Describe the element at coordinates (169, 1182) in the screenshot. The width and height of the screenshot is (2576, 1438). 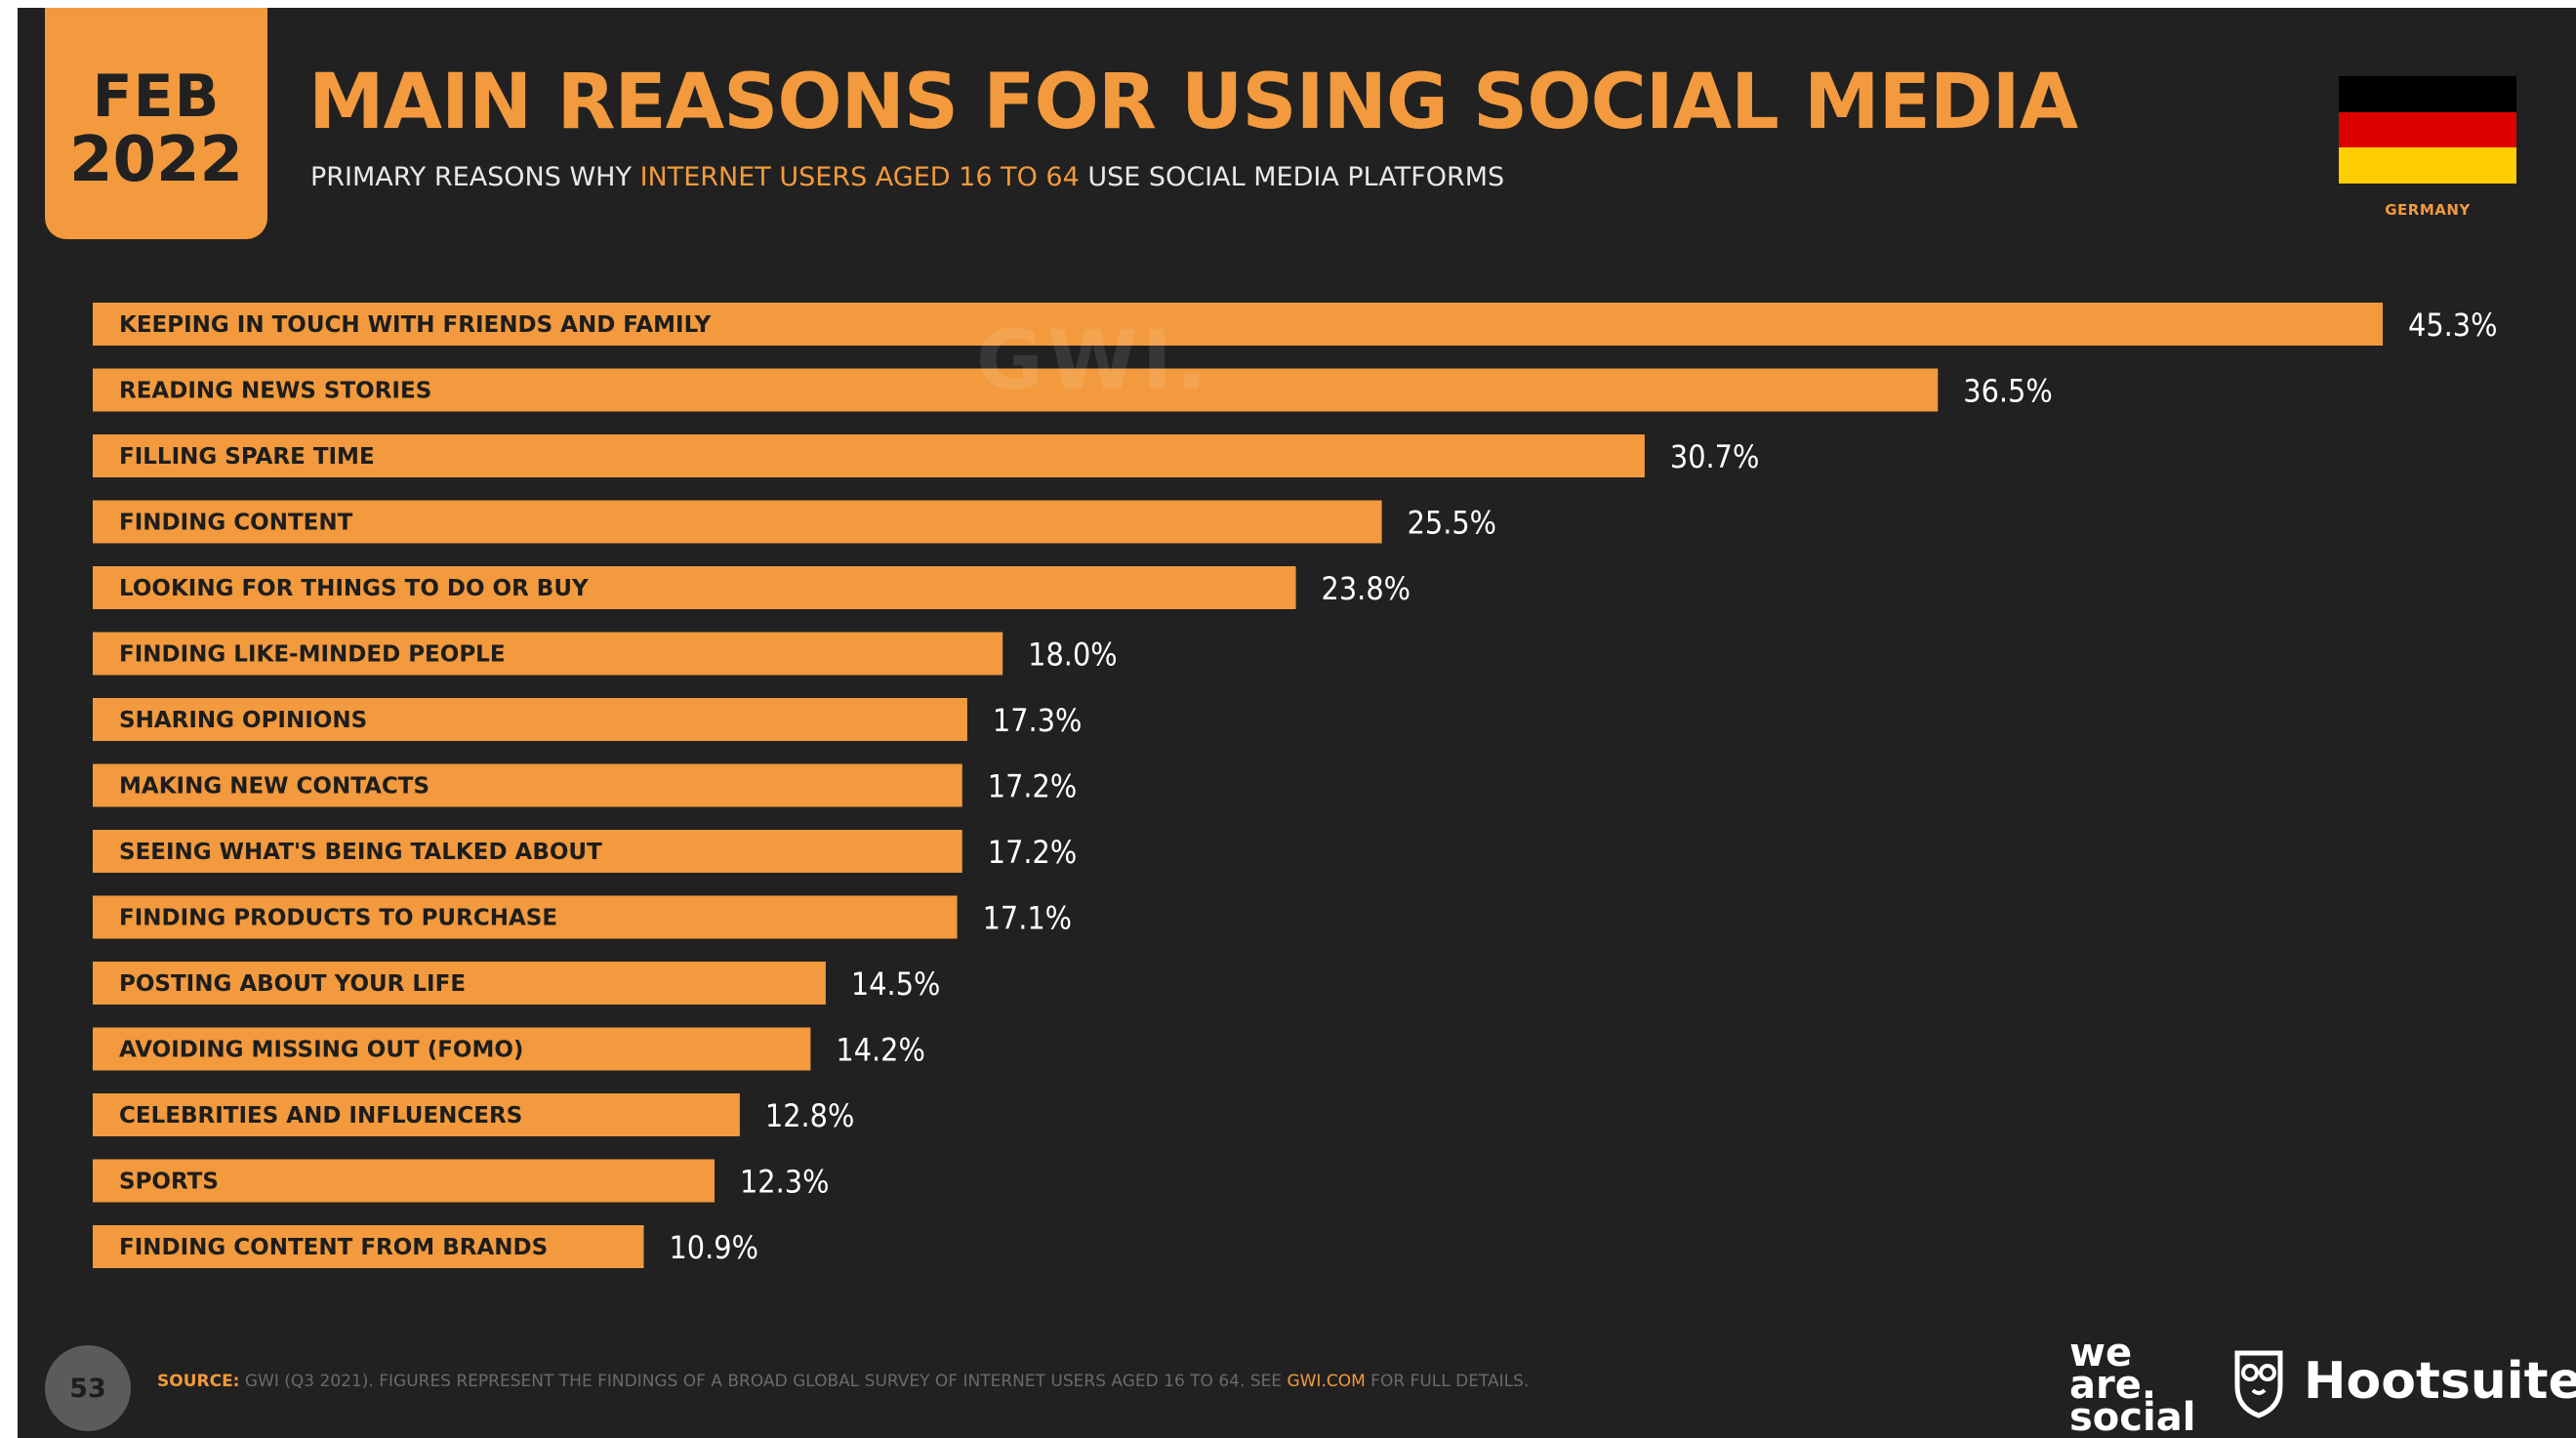
I see `bar-category-label: SPORTS` at that location.